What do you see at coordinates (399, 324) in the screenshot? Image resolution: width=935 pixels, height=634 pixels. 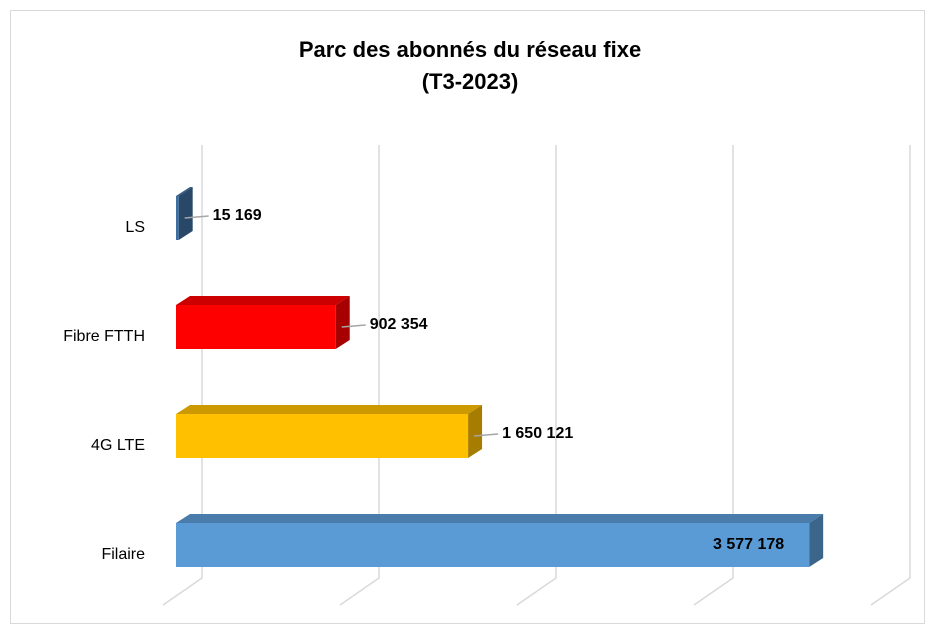 I see `data-label: 902 354` at bounding box center [399, 324].